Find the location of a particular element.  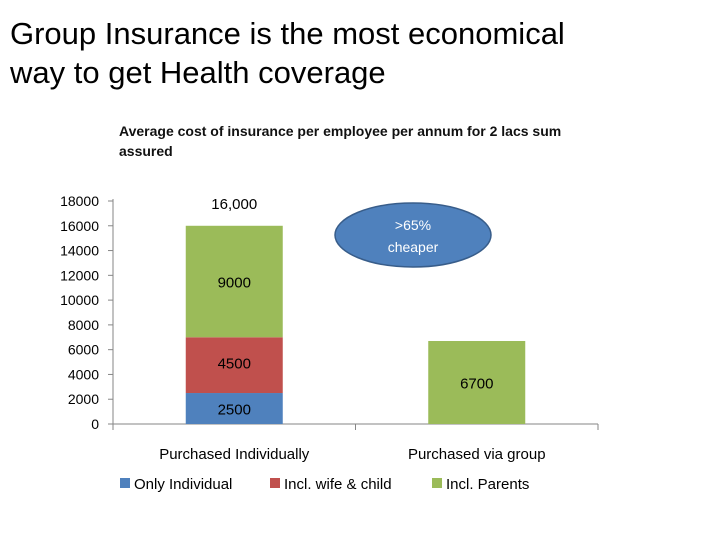

legend-label: Only Individual is located at coordinates (183, 484).